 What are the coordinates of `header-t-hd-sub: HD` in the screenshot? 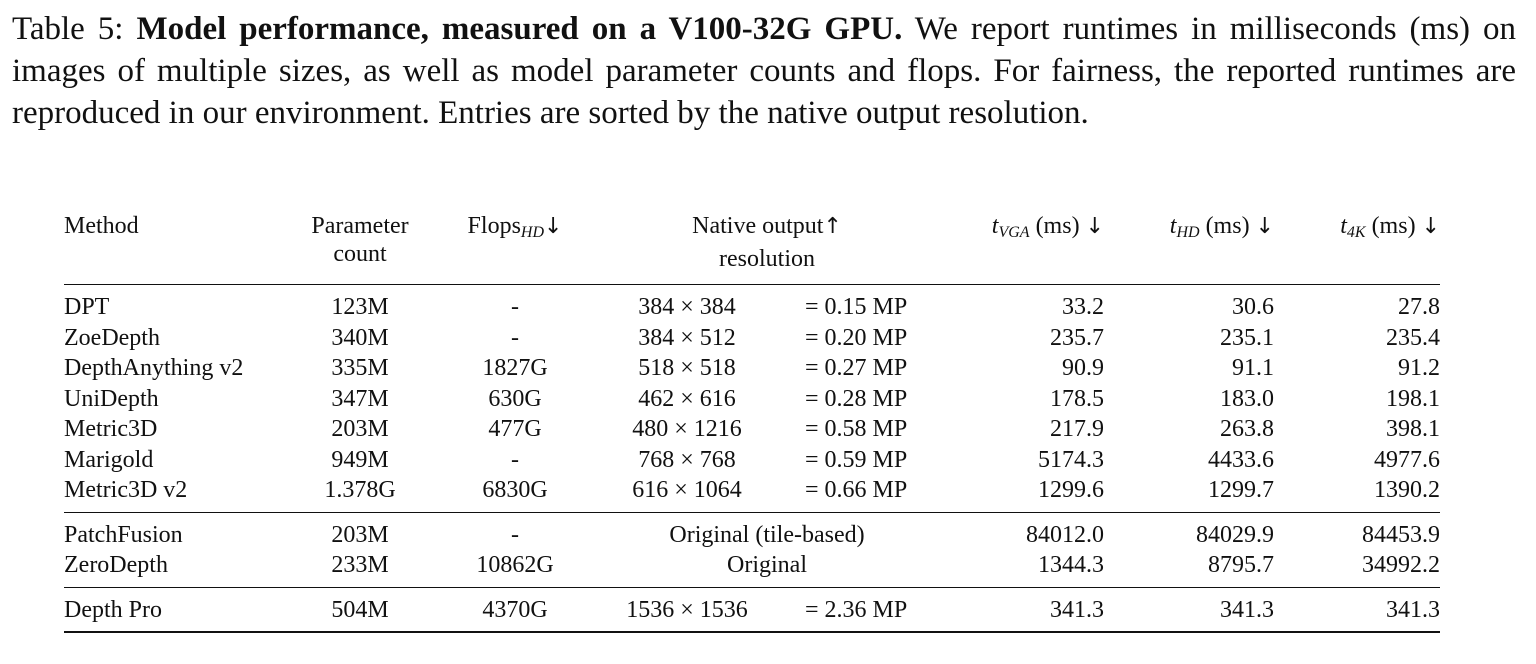 It's located at (1188, 232).